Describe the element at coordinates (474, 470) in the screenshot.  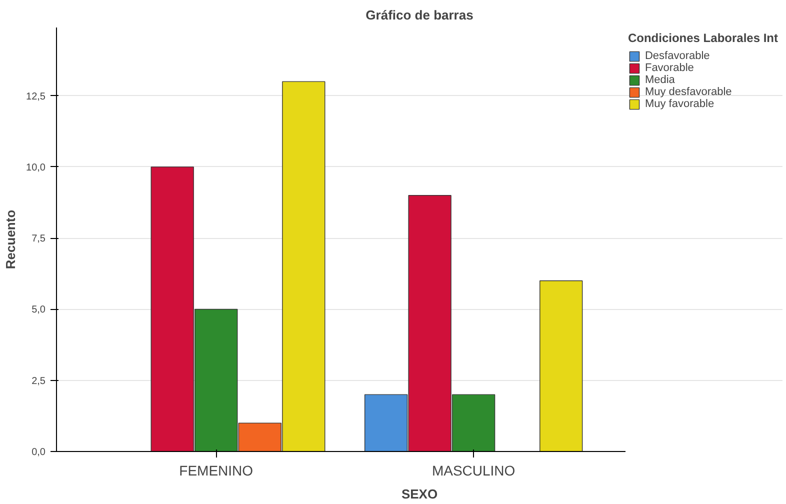
I see `x-tick-label: MASCULINO` at that location.